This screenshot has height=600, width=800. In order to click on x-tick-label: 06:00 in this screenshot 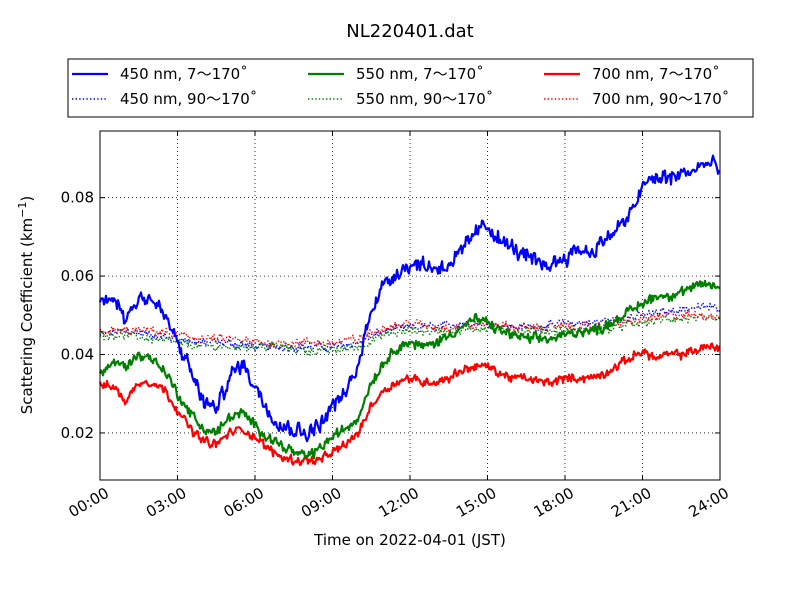, I will do `click(244, 502)`.